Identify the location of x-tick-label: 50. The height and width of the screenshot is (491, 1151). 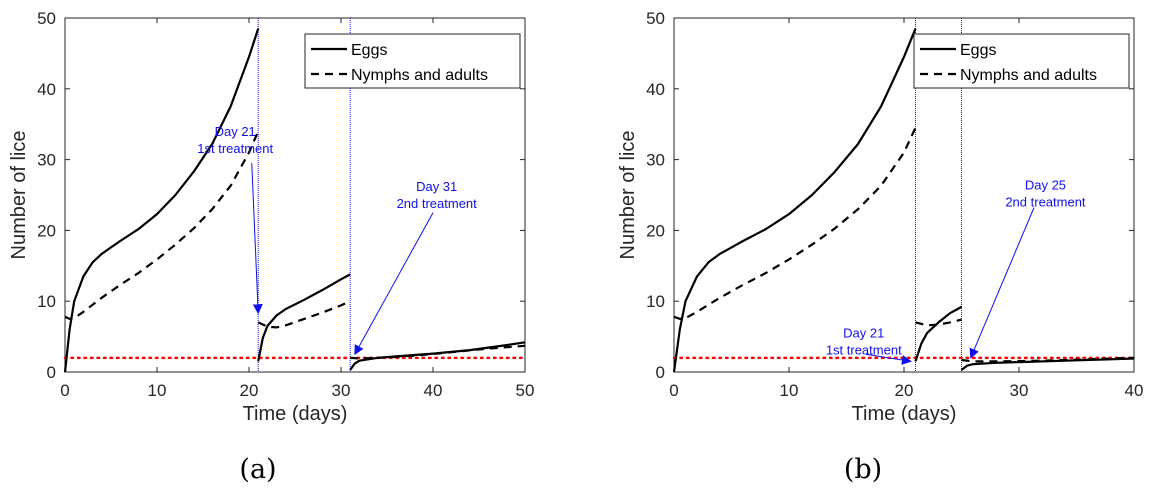
(525, 390).